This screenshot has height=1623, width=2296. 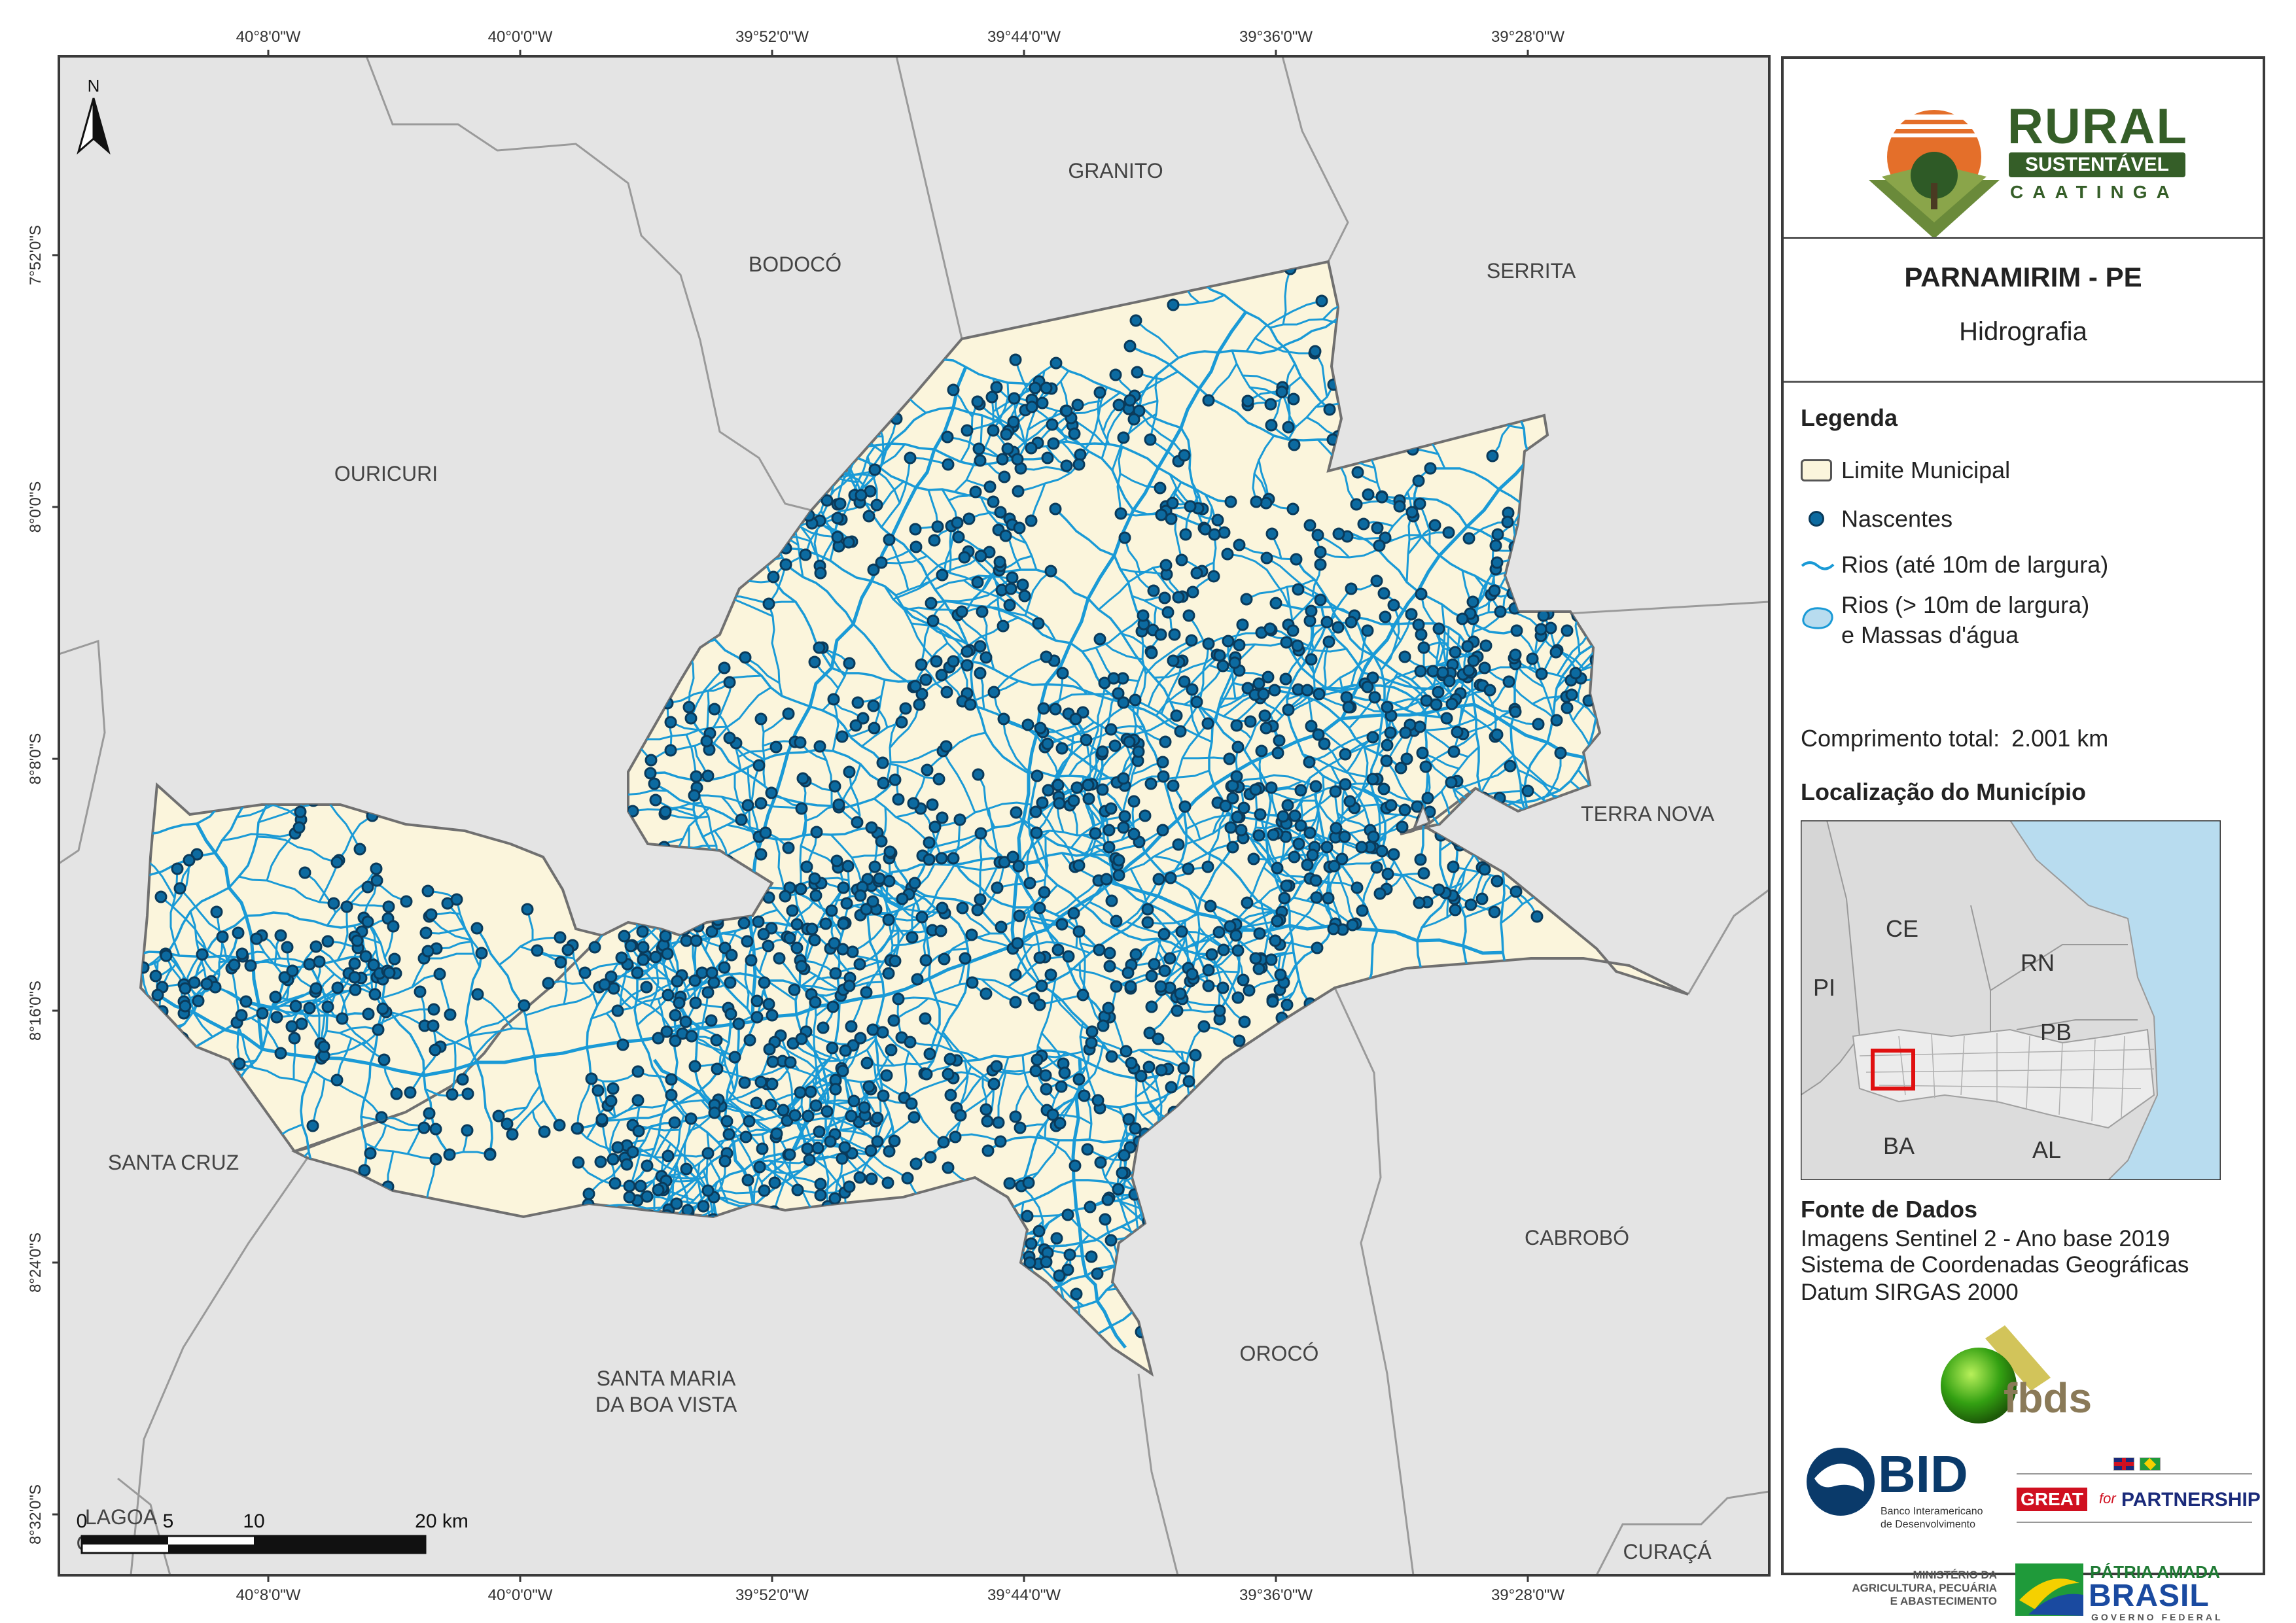 What do you see at coordinates (35, 1514) in the screenshot?
I see `lat-label: 8°32'0"S` at bounding box center [35, 1514].